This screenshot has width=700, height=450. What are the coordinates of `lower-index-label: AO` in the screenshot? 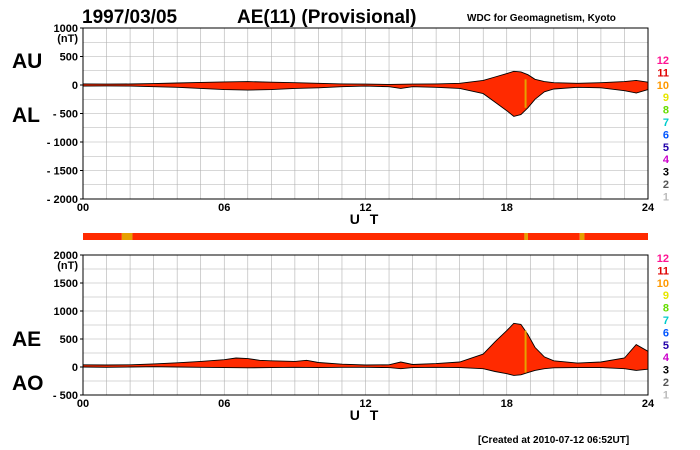 It's located at (28, 383).